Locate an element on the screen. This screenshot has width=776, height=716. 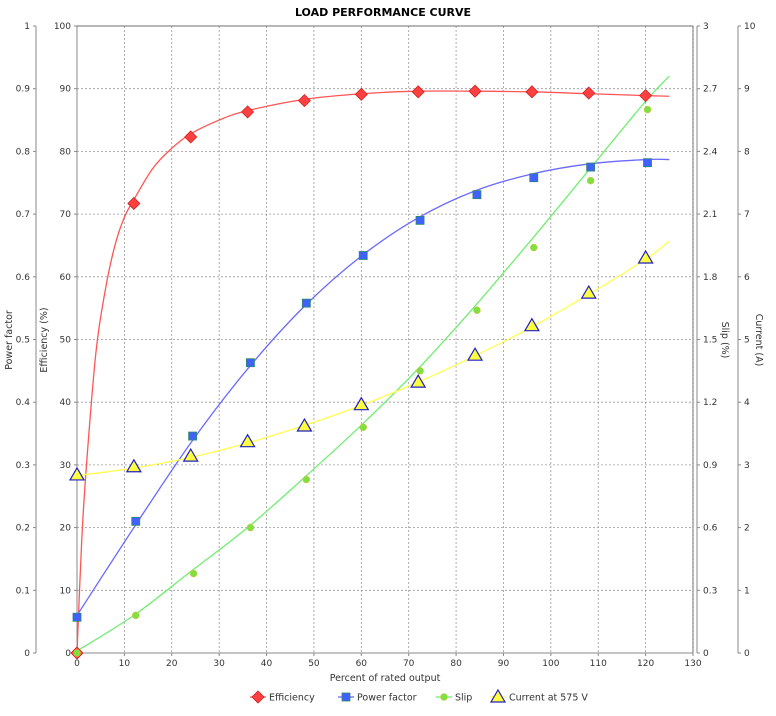
cur-tick-label: 0 is located at coordinates (747, 654).